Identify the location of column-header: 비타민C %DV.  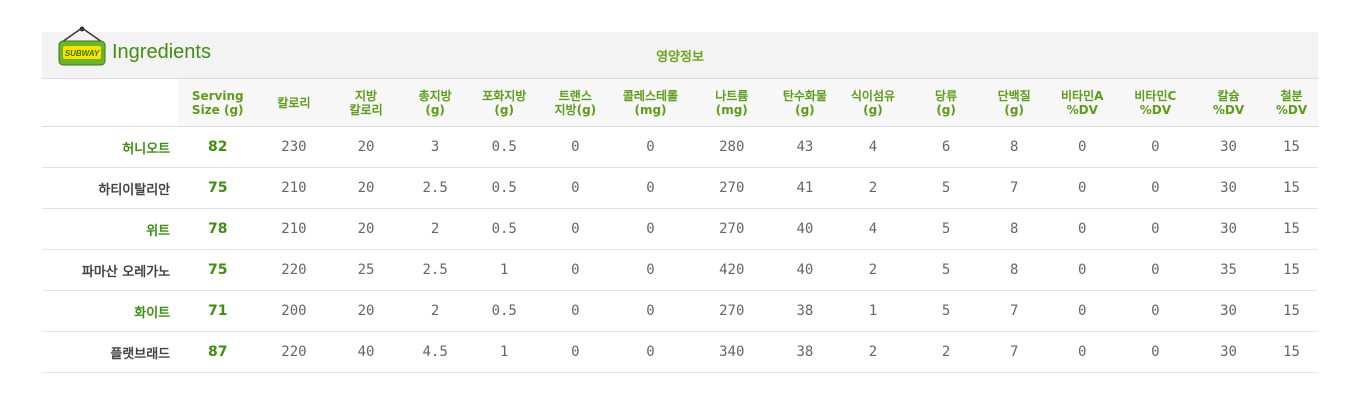
(1155, 103).